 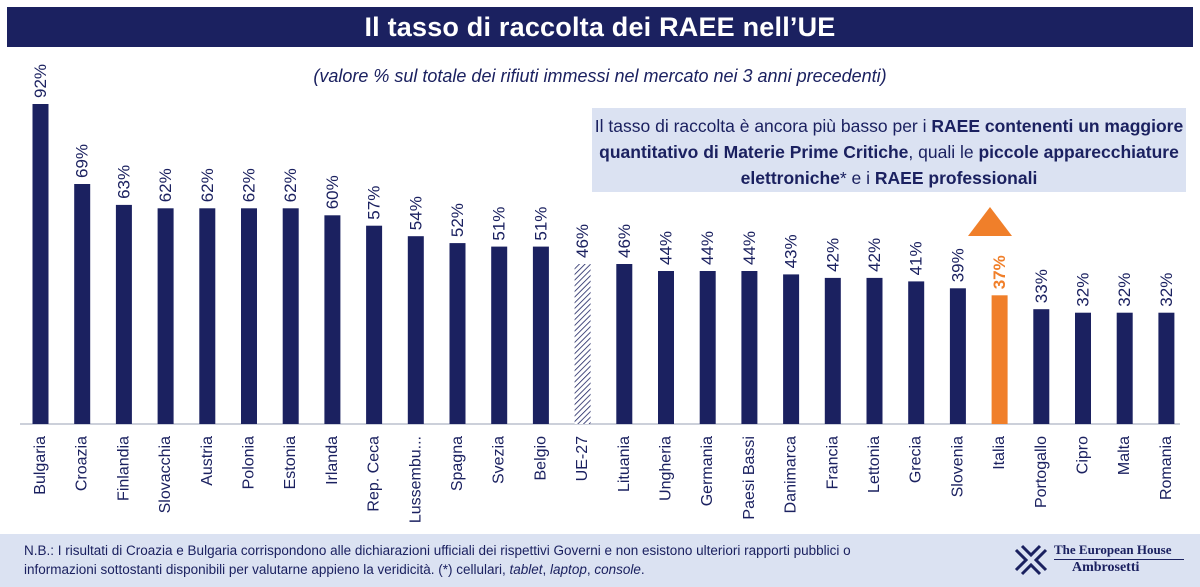 What do you see at coordinates (499, 335) in the screenshot?
I see `bar-svezia` at bounding box center [499, 335].